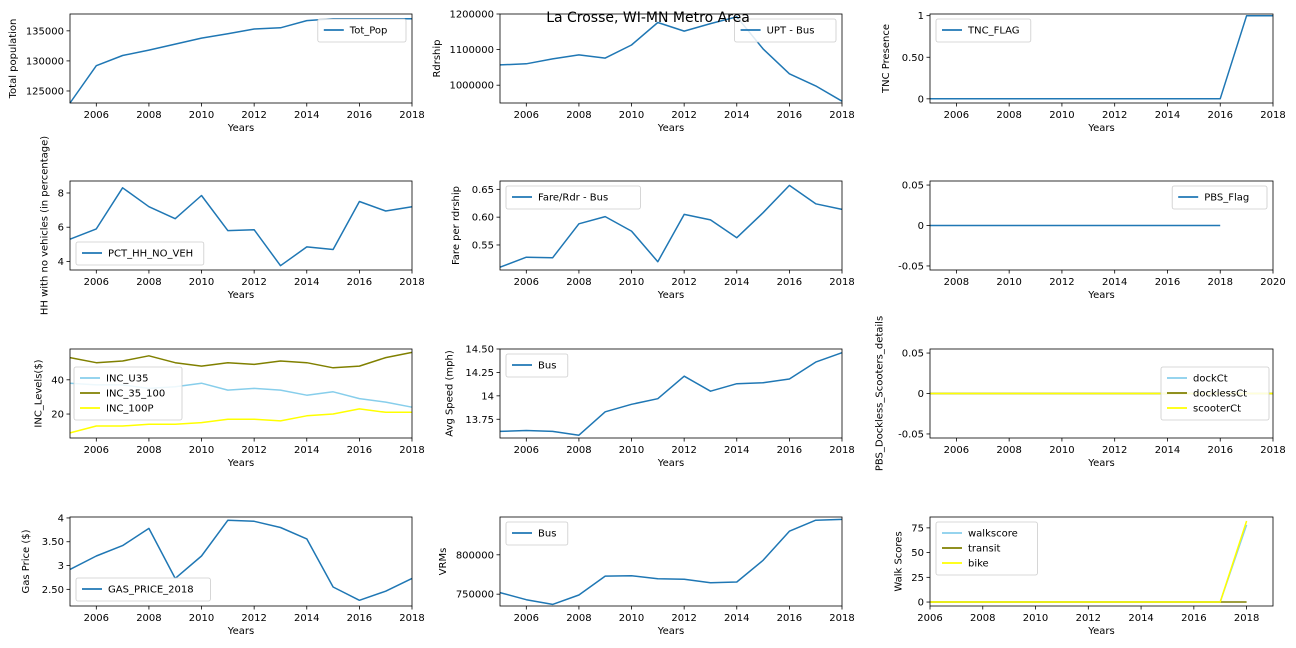  Describe the element at coordinates (140, 253) in the screenshot. I see `legend: PCT_HH_NO_VEH` at that location.